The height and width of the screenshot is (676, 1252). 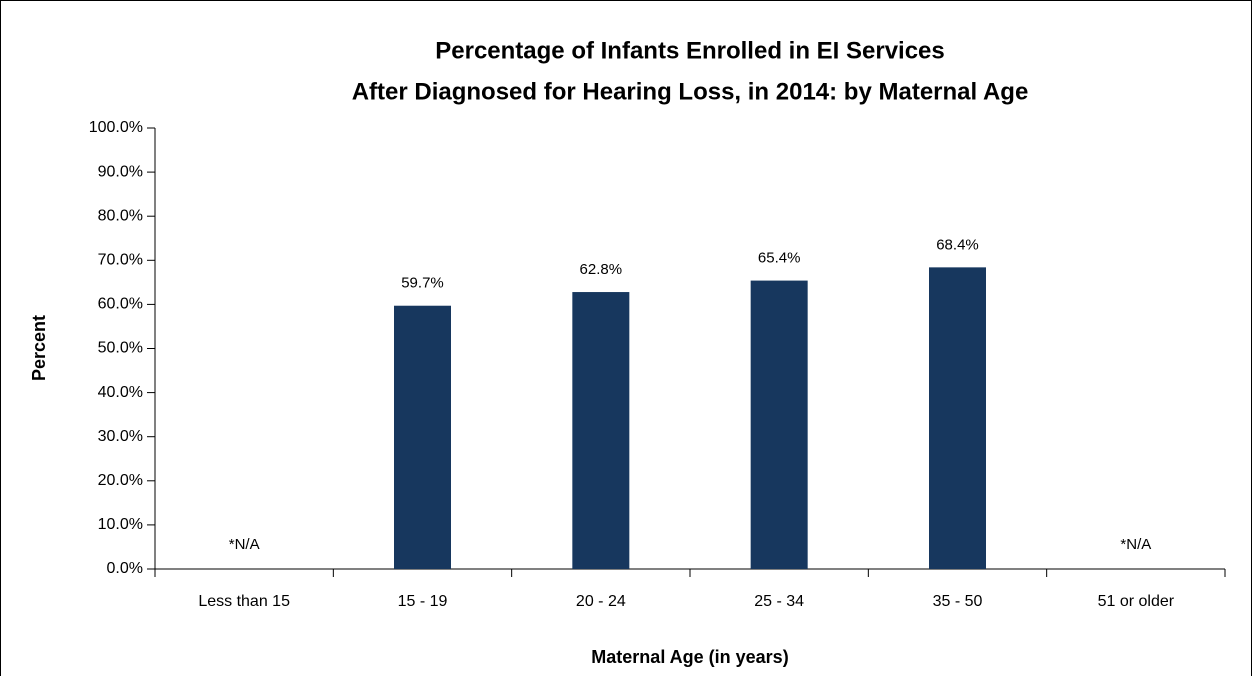 What do you see at coordinates (1136, 601) in the screenshot?
I see `x-tick-label: 51 or older` at bounding box center [1136, 601].